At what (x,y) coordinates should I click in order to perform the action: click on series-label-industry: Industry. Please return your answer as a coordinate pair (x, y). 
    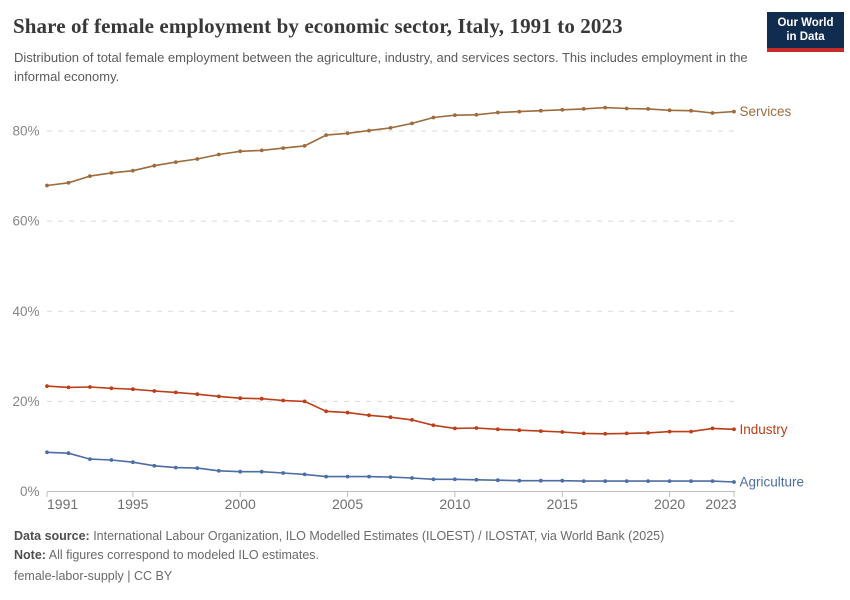
    Looking at the image, I should click on (764, 429).